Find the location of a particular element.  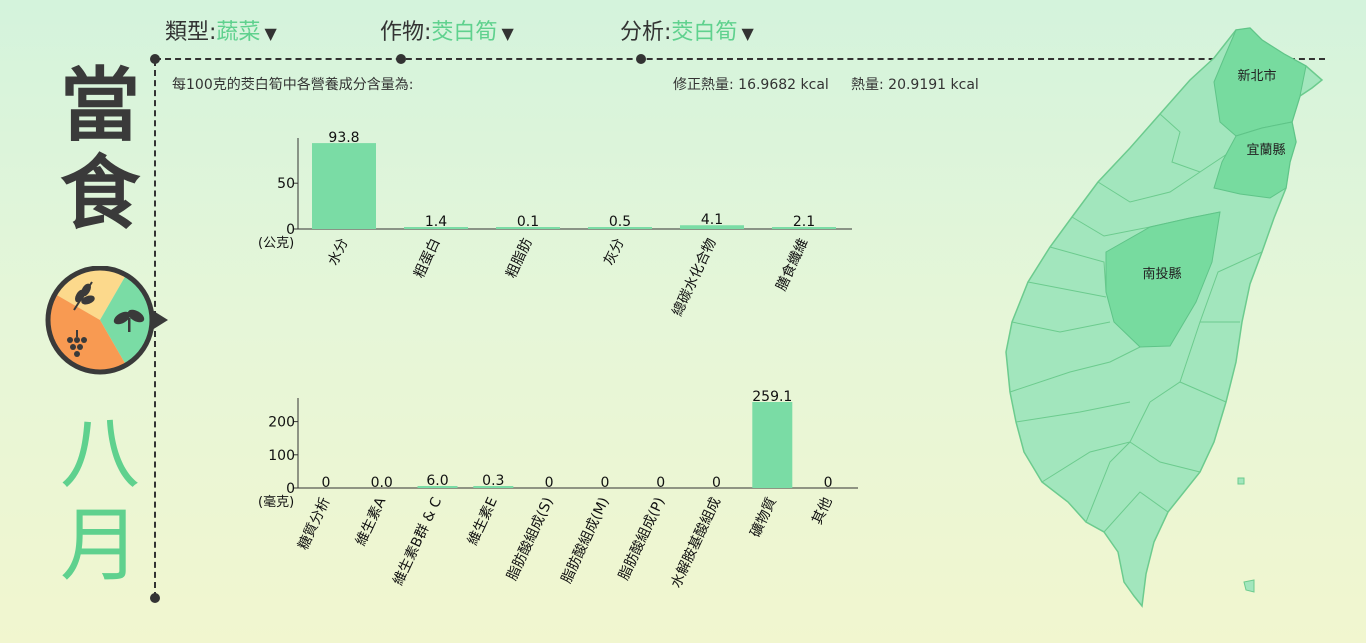

y-tick-label: 100 is located at coordinates (281, 456).